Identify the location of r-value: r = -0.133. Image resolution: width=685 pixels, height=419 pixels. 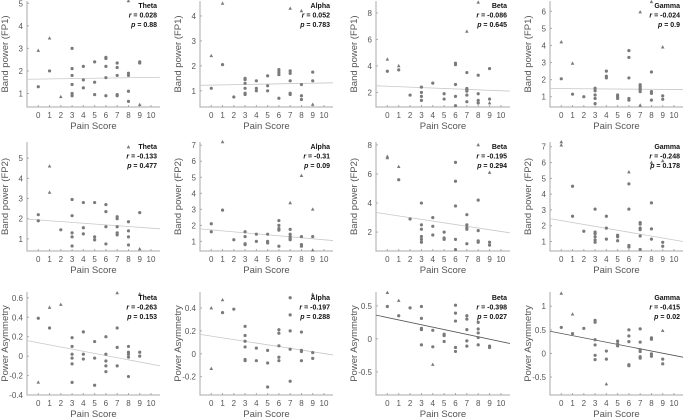
(141, 157).